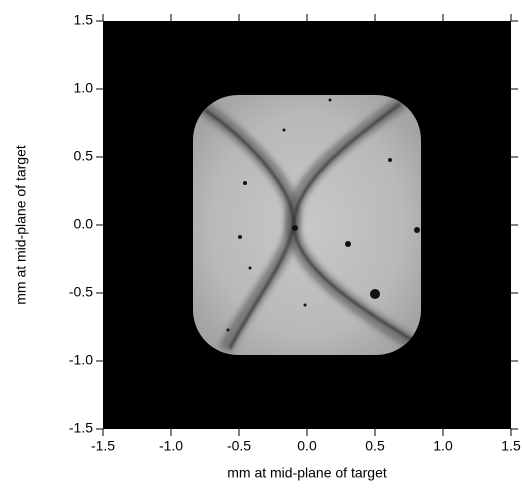  What do you see at coordinates (21, 225) in the screenshot?
I see `y-axis-label: mm at mid-plane of target` at bounding box center [21, 225].